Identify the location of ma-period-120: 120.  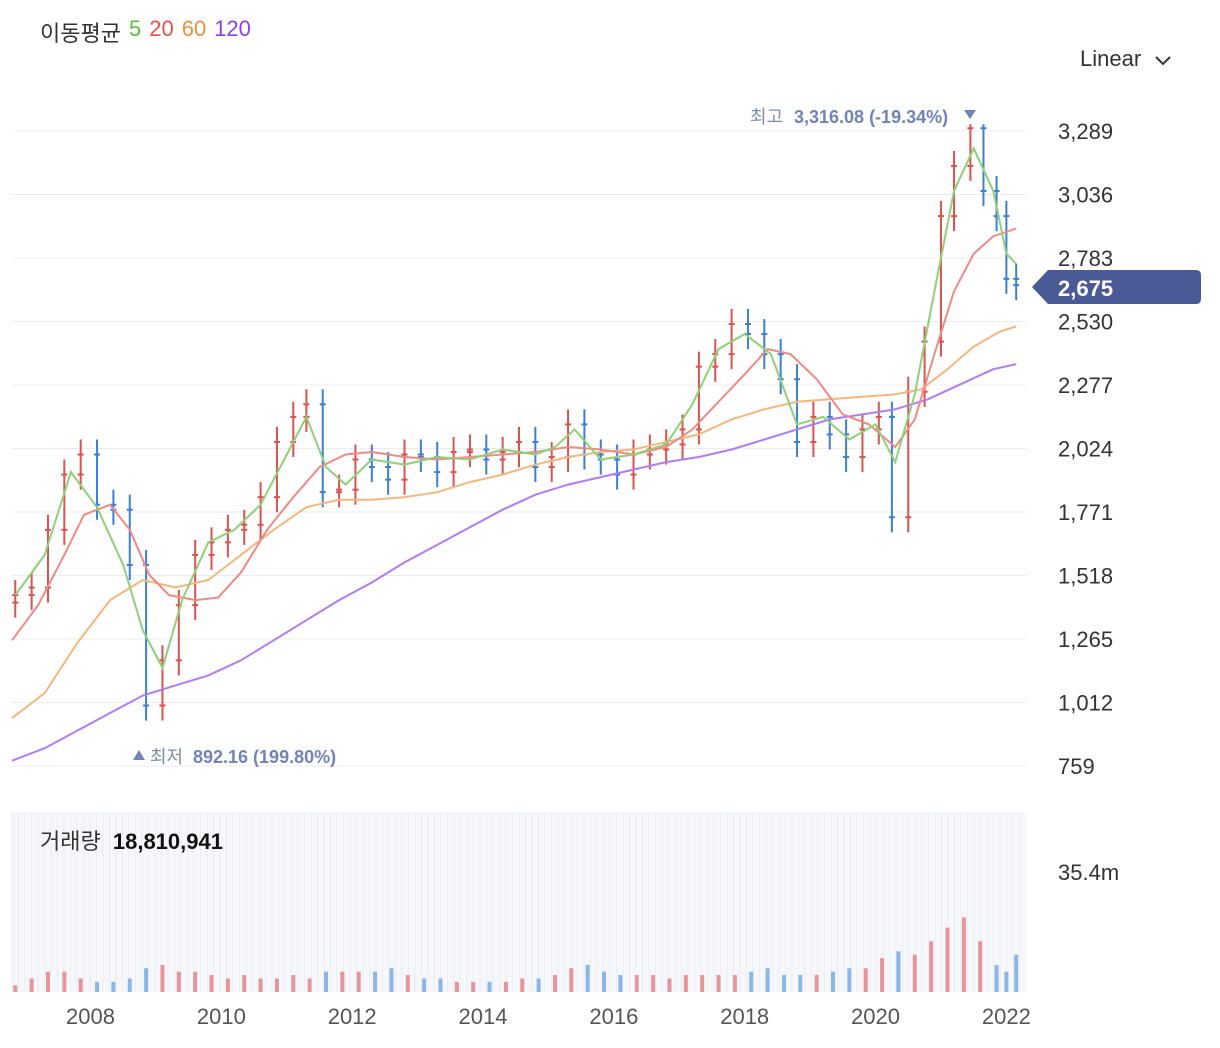
(232, 28).